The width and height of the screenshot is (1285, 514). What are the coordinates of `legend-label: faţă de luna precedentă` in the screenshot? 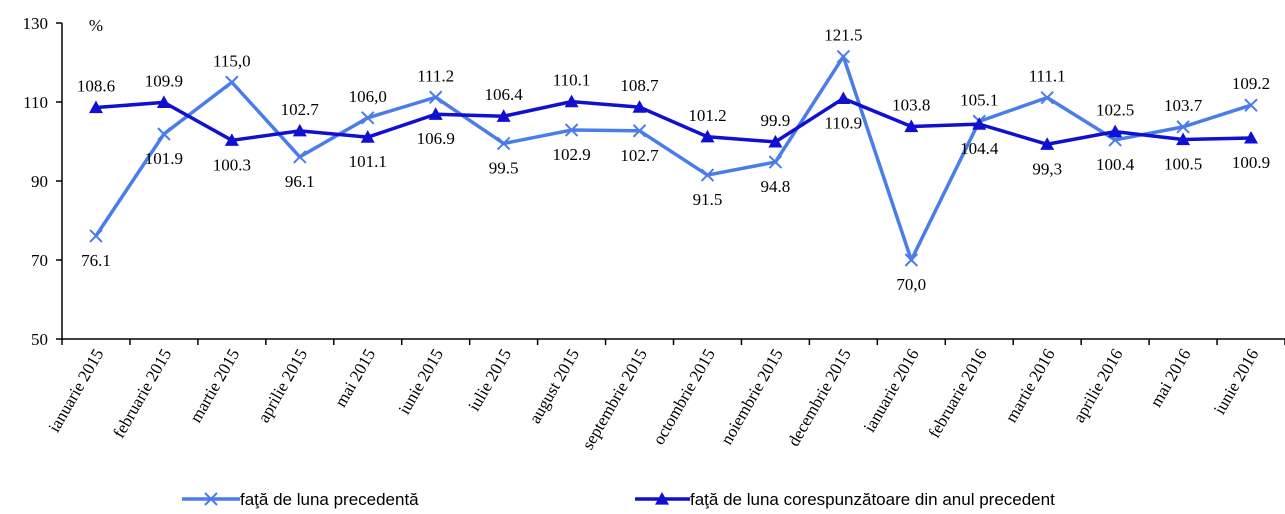 It's located at (329, 499).